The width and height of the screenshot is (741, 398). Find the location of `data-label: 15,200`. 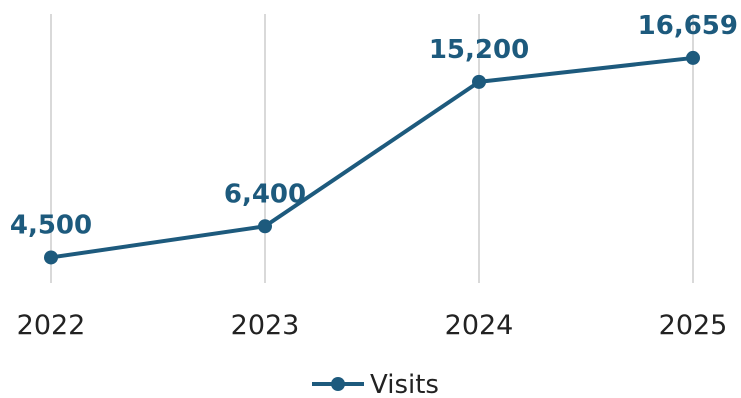

data-label: 15,200 is located at coordinates (479, 50).